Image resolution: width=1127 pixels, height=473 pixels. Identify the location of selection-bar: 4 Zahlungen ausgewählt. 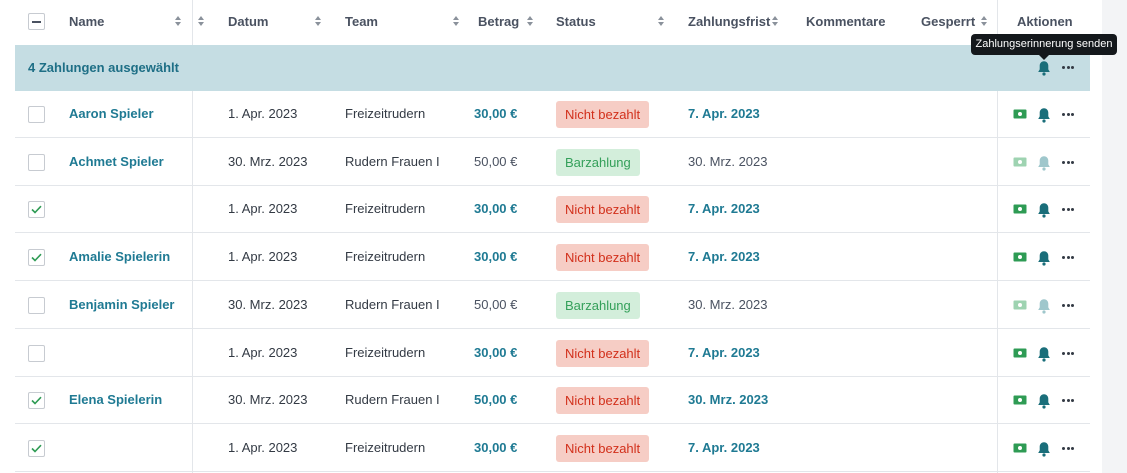
(552, 68).